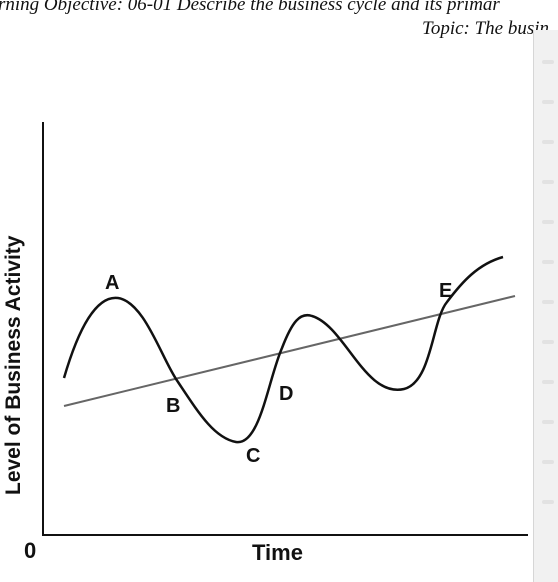 This screenshot has width=558, height=582. I want to click on point-d-label: D, so click(286, 394).